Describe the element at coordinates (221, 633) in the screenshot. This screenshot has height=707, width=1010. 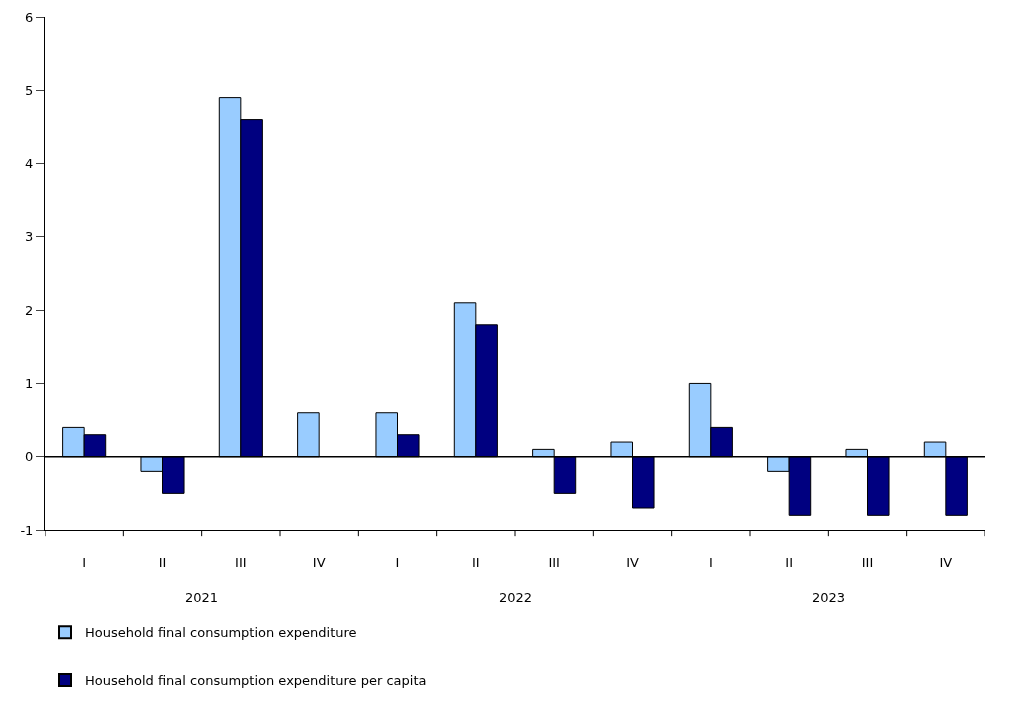
I see `legend-label: Household final consumption expenditure` at that location.